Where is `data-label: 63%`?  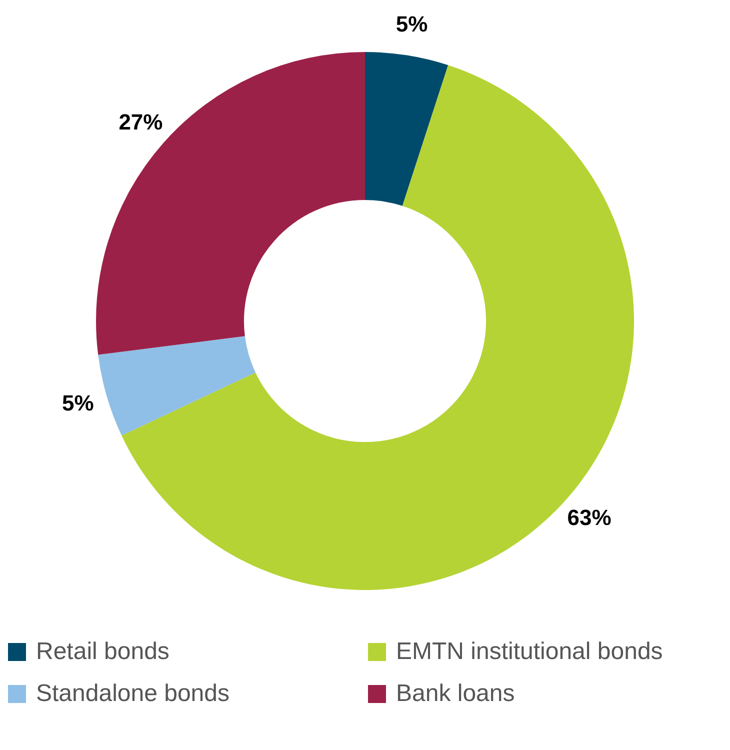 data-label: 63% is located at coordinates (589, 517).